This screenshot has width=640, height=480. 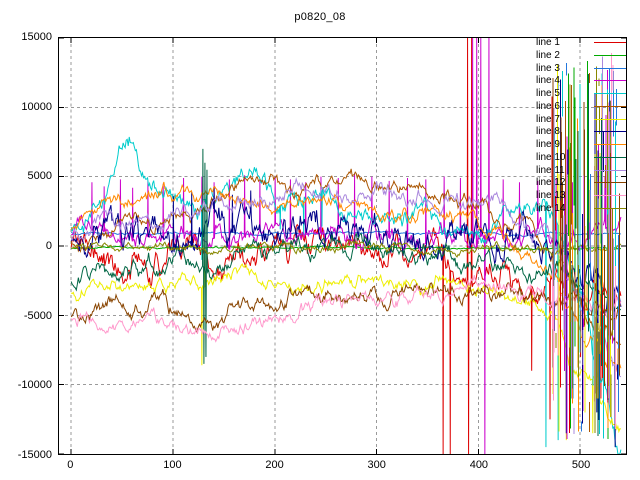 What do you see at coordinates (581, 144) in the screenshot?
I see `legend-item: line 9` at bounding box center [581, 144].